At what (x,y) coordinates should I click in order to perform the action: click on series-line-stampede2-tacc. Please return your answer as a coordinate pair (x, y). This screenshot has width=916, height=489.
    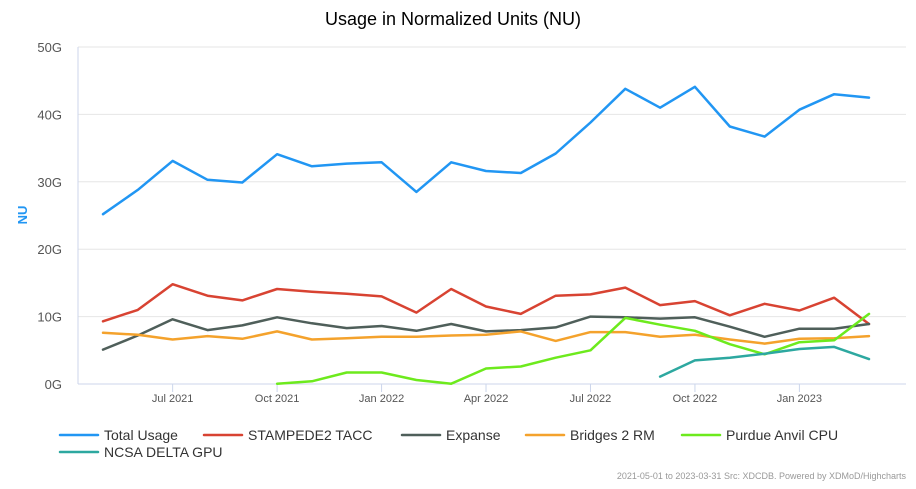
    Looking at the image, I should click on (486, 304).